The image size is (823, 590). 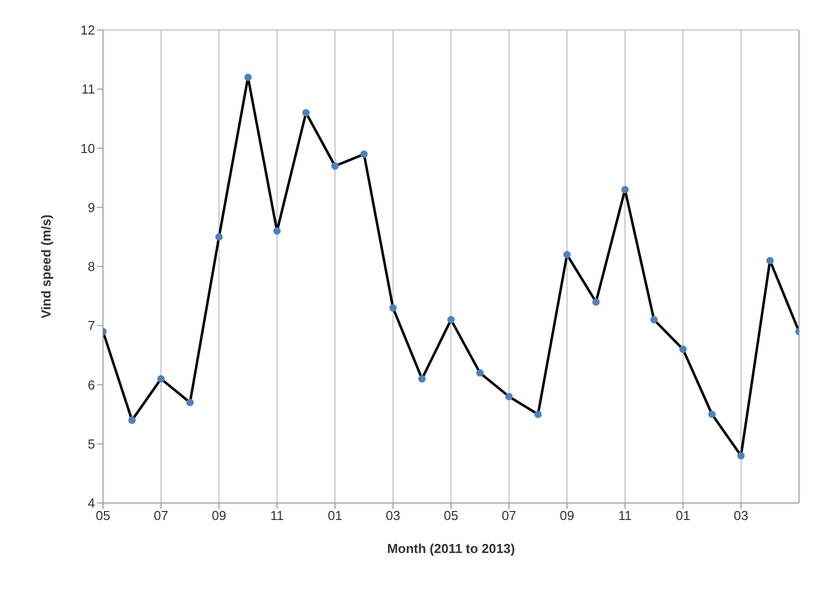 What do you see at coordinates (451, 548) in the screenshot?
I see `x-axis-title: Month (2011 to 2013)` at bounding box center [451, 548].